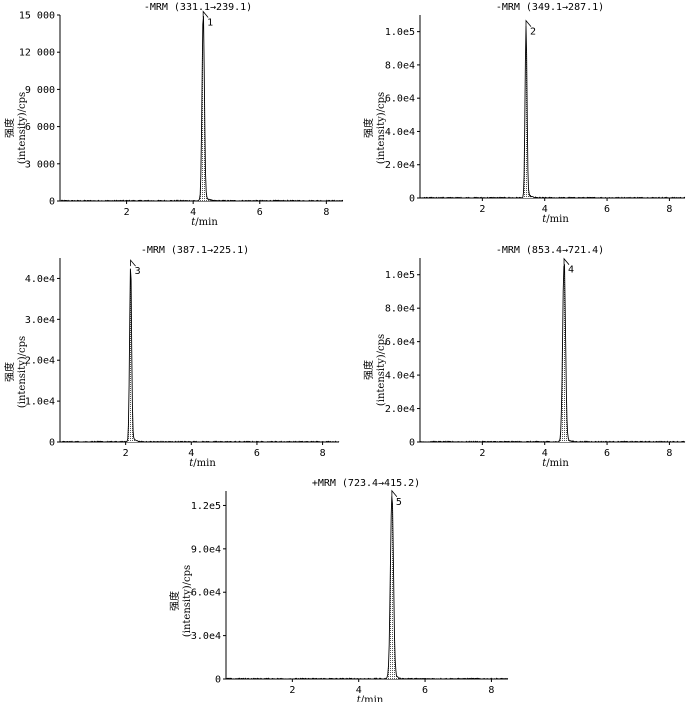 The image size is (700, 702). Describe the element at coordinates (40, 127) in the screenshot. I see `y-tick-label: 6 000` at that location.